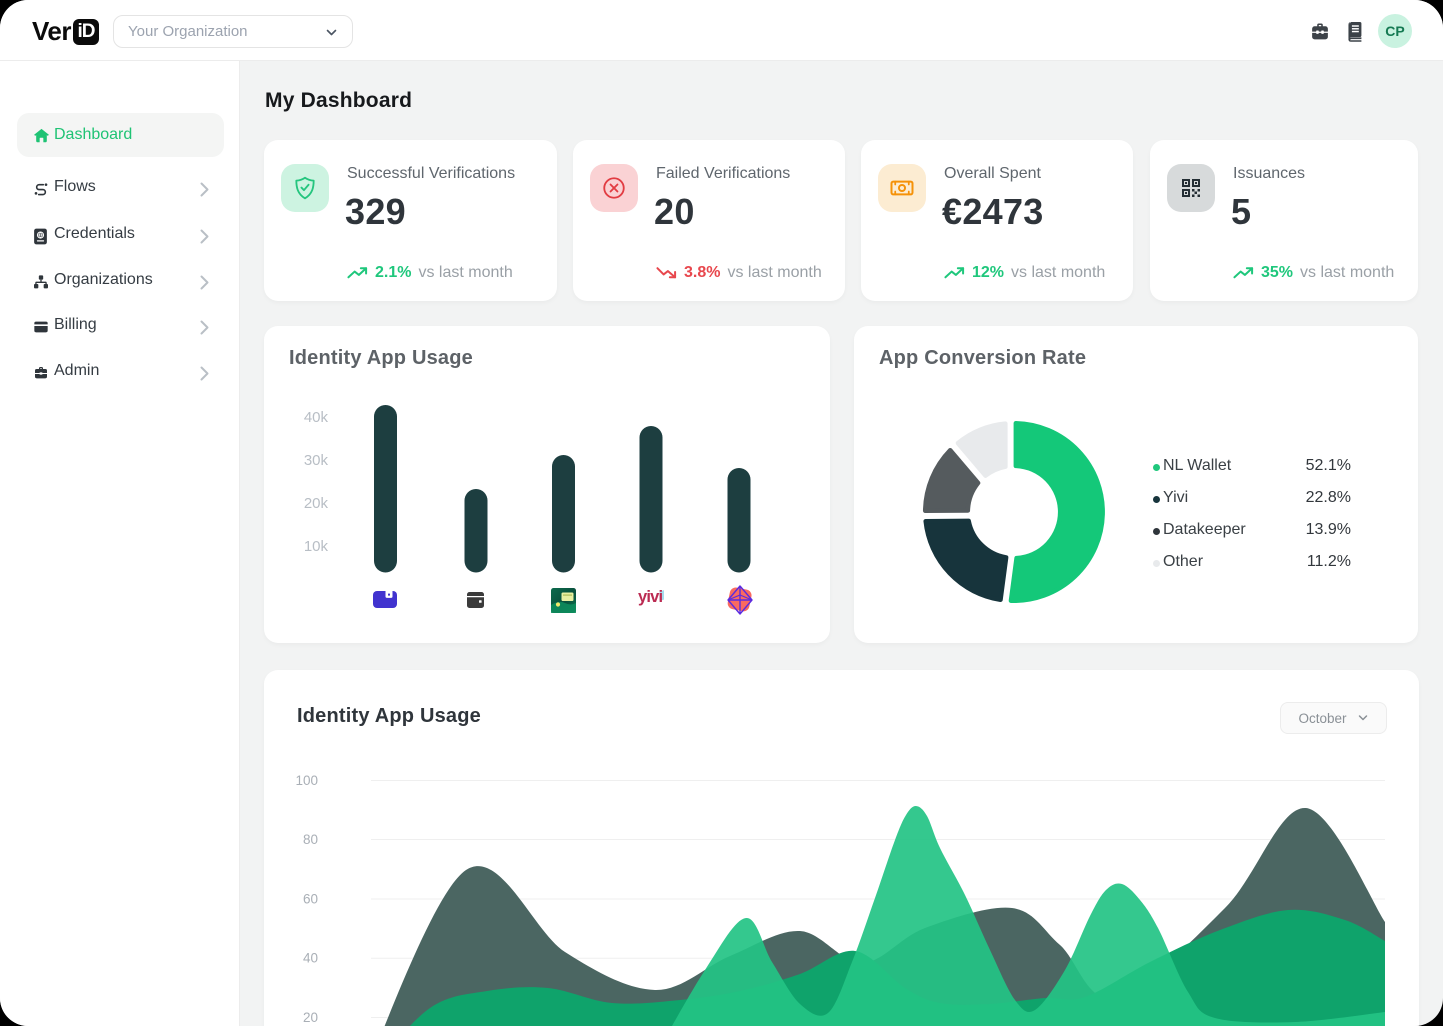  I want to click on svg-text: 20, so click(310, 1017).